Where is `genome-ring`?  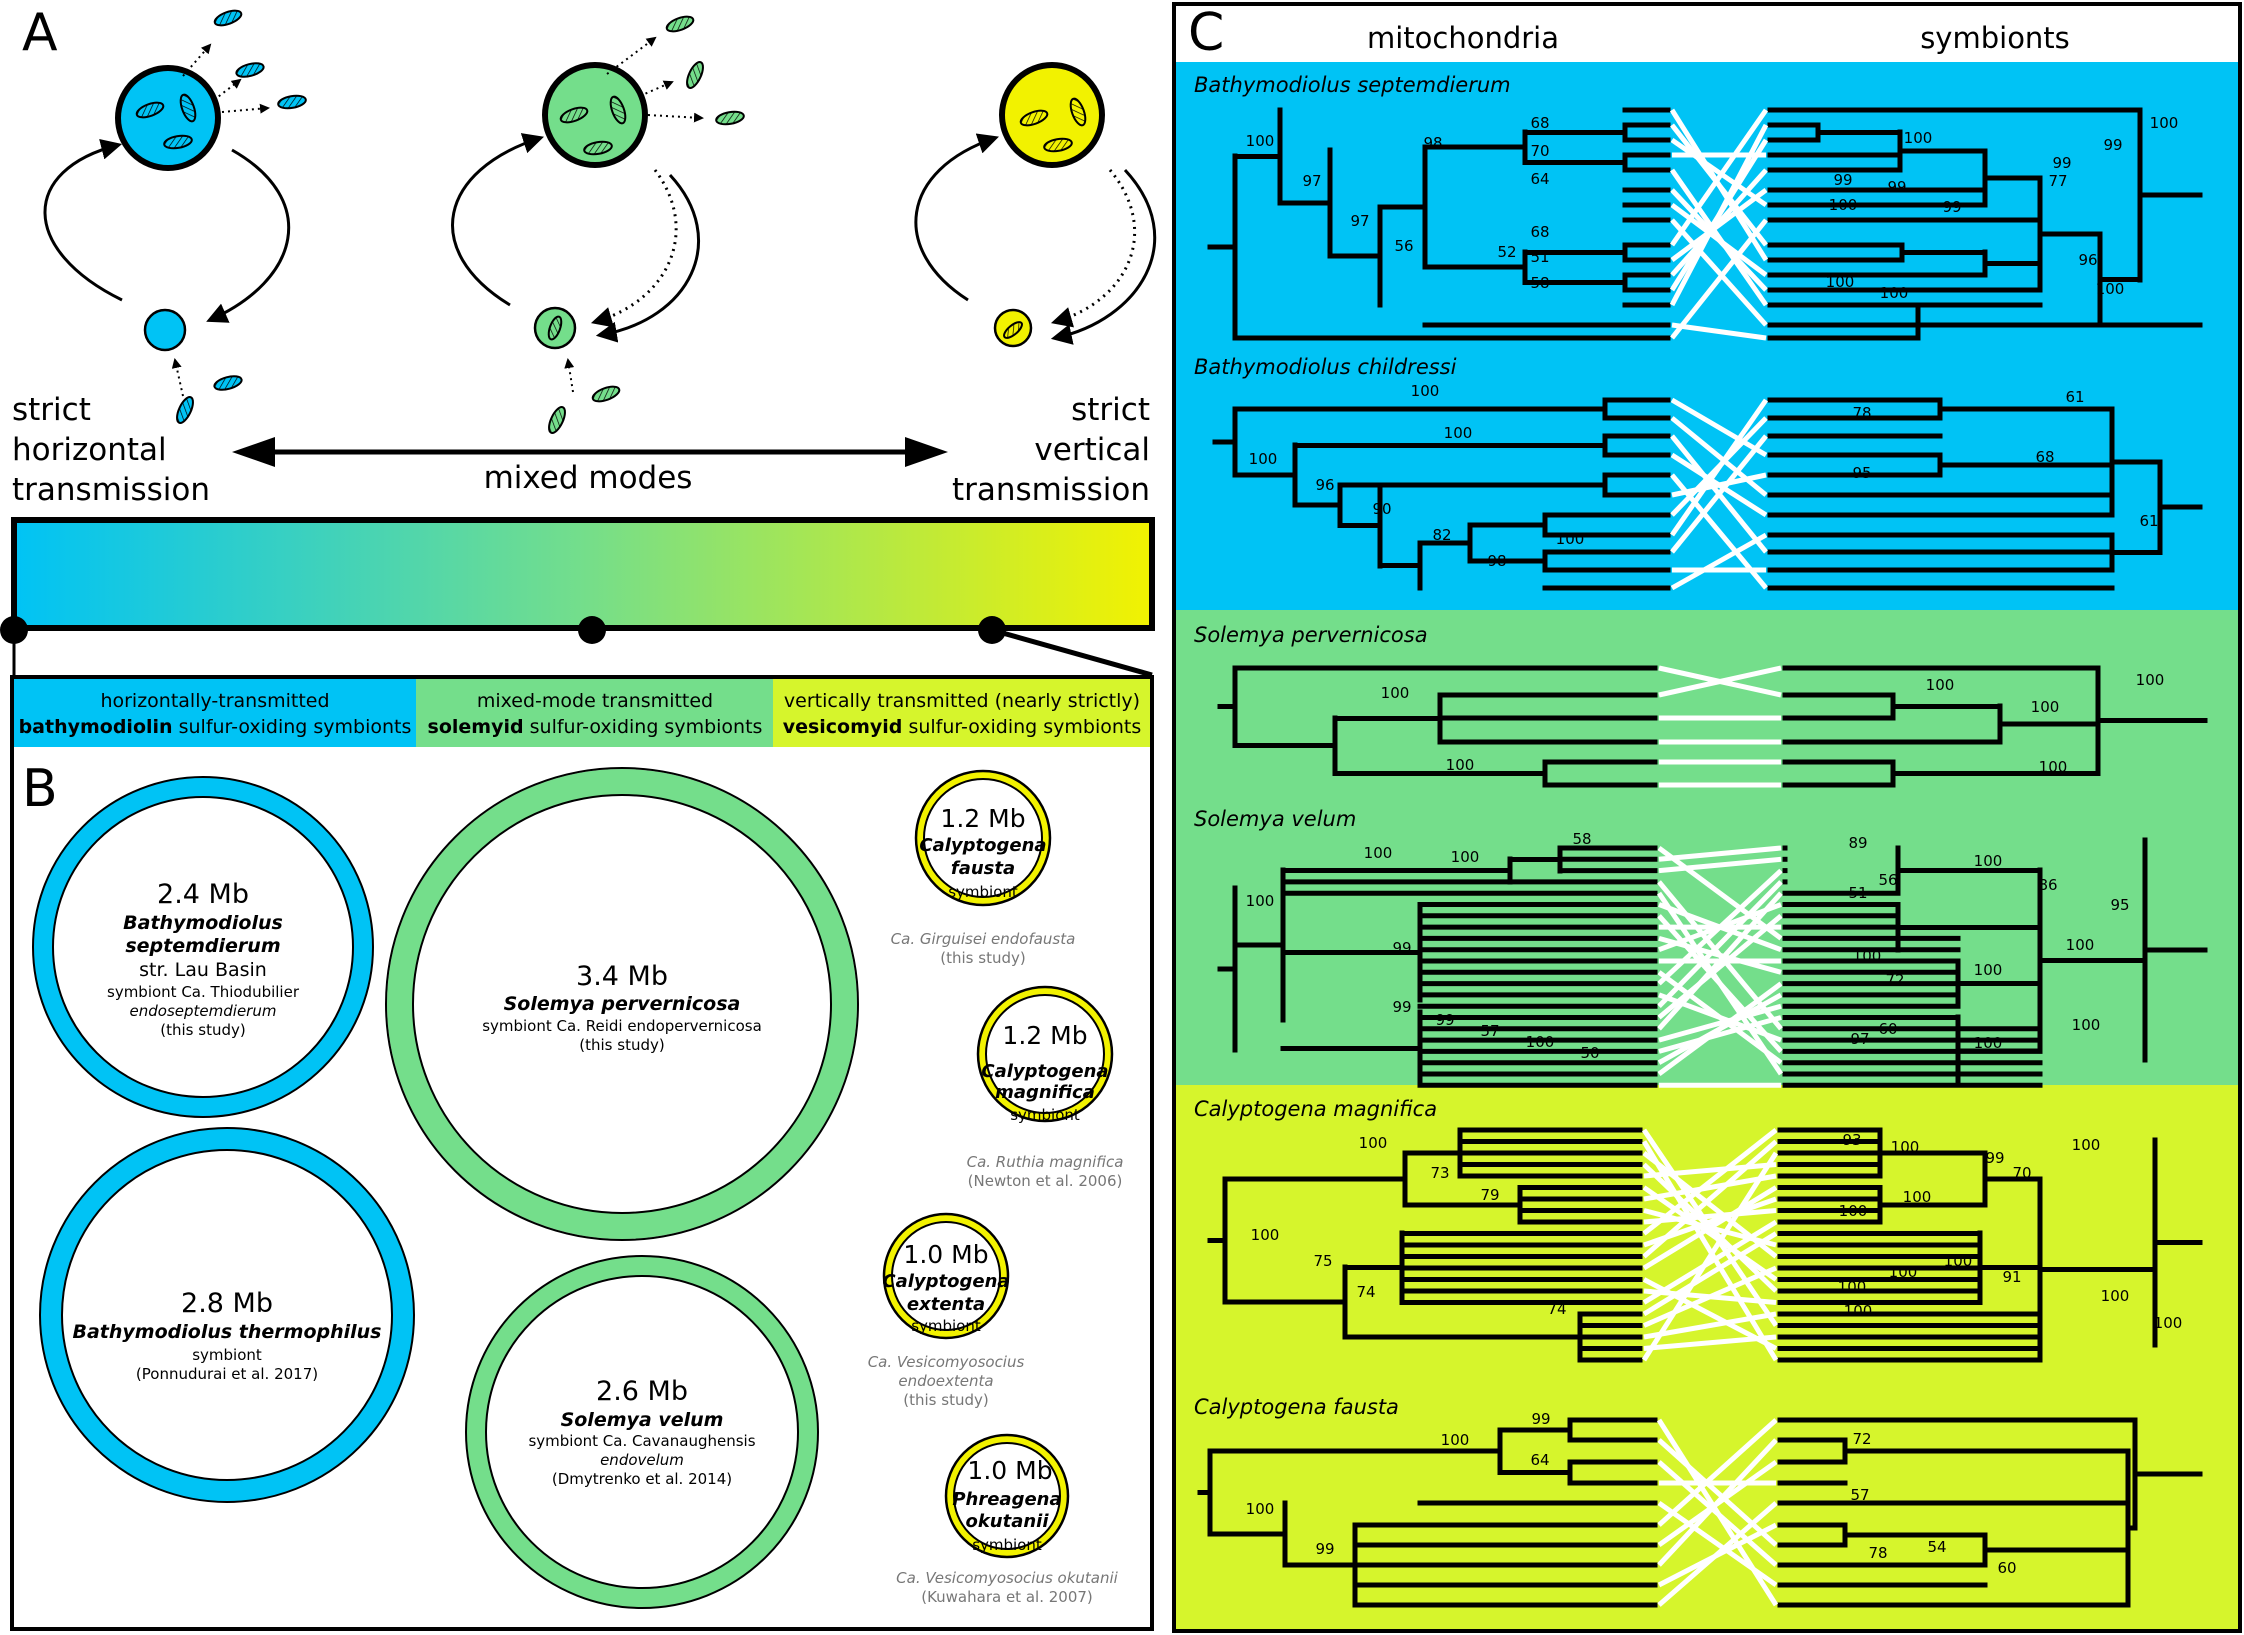 genome-ring is located at coordinates (203, 947).